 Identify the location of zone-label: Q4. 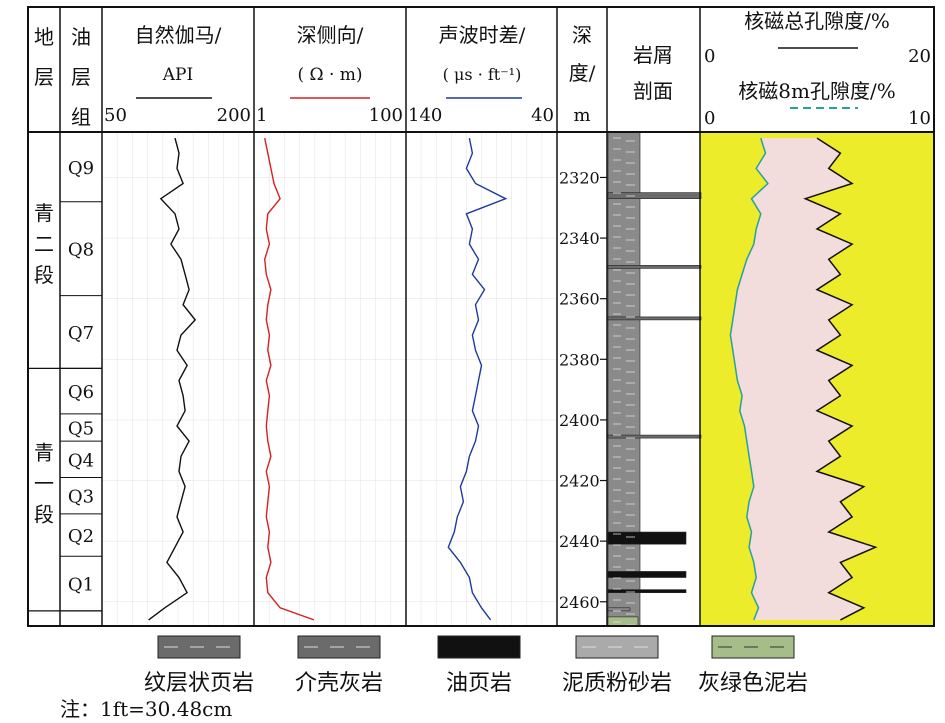
(81, 460).